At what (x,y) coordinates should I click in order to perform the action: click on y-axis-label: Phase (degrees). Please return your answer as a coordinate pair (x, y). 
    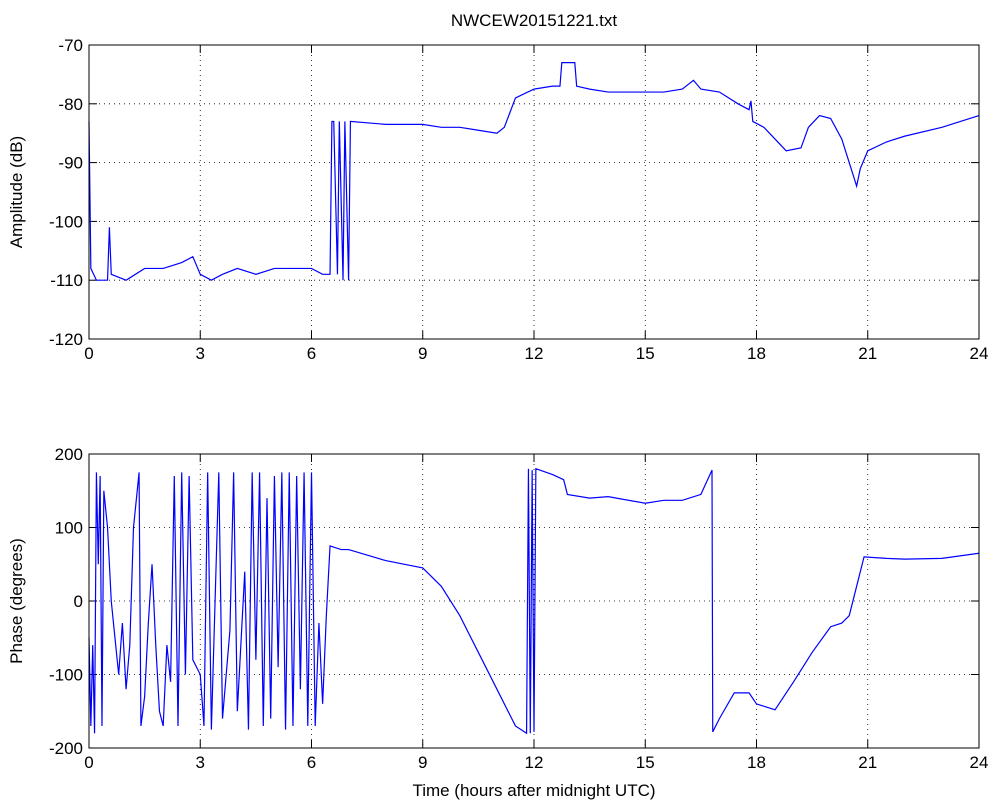
    Looking at the image, I should click on (16, 601).